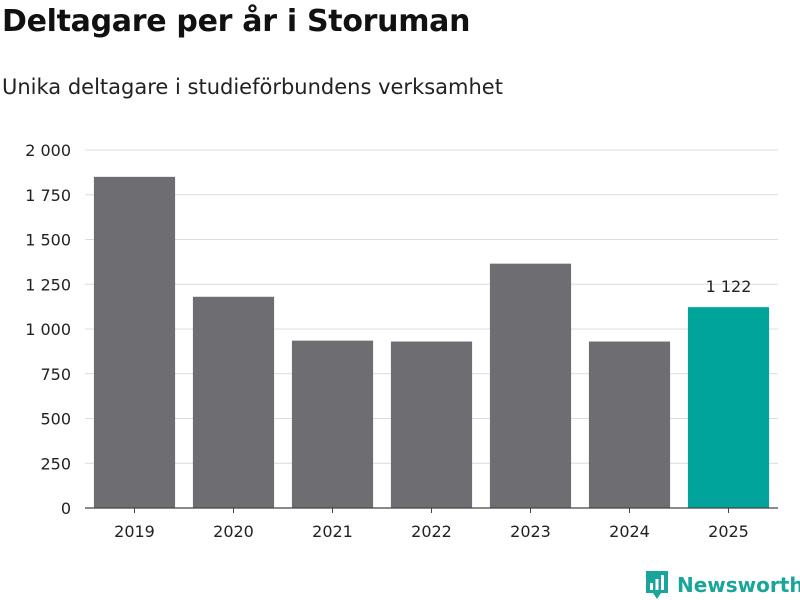 This screenshot has height=600, width=800. What do you see at coordinates (236, 21) in the screenshot?
I see `chart-title: Deltagare per år i Storuman` at bounding box center [236, 21].